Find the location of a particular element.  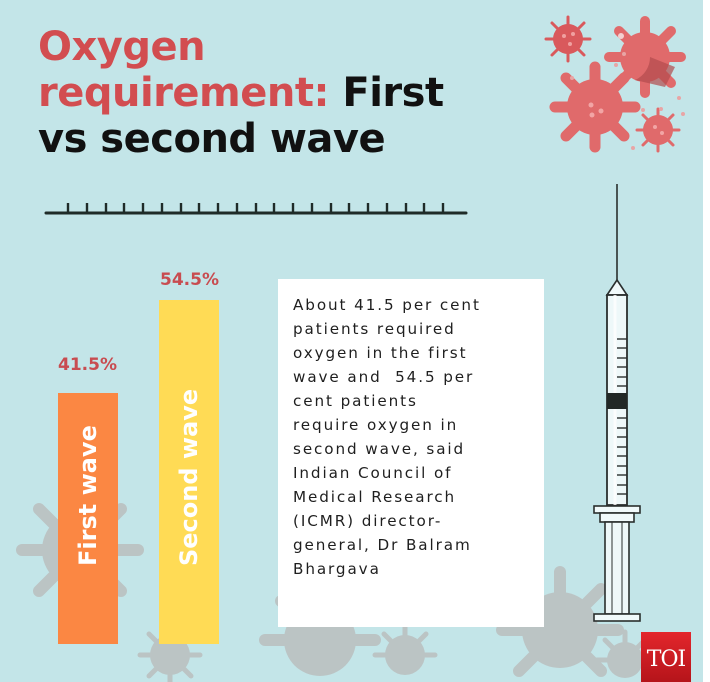

second-wave-value: 54.5% is located at coordinates (189, 280).